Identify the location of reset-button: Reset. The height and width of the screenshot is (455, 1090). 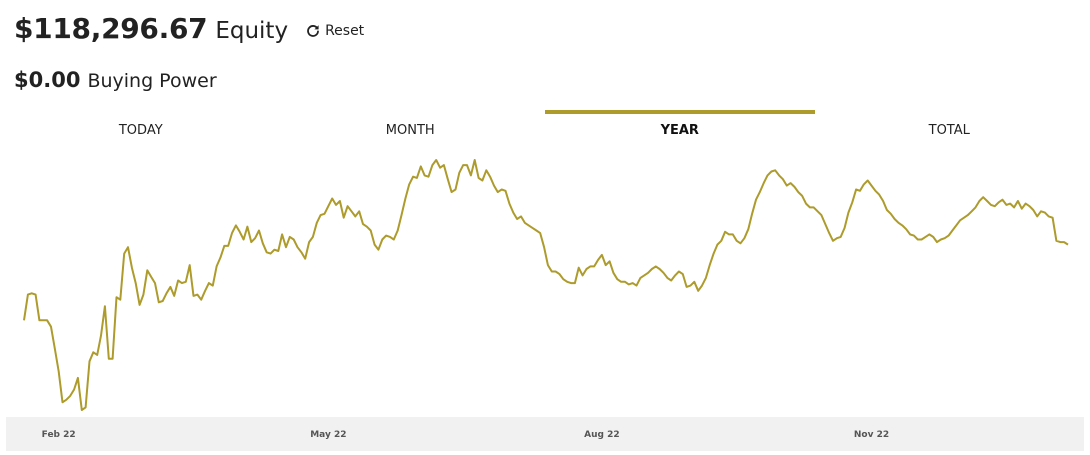
(335, 31).